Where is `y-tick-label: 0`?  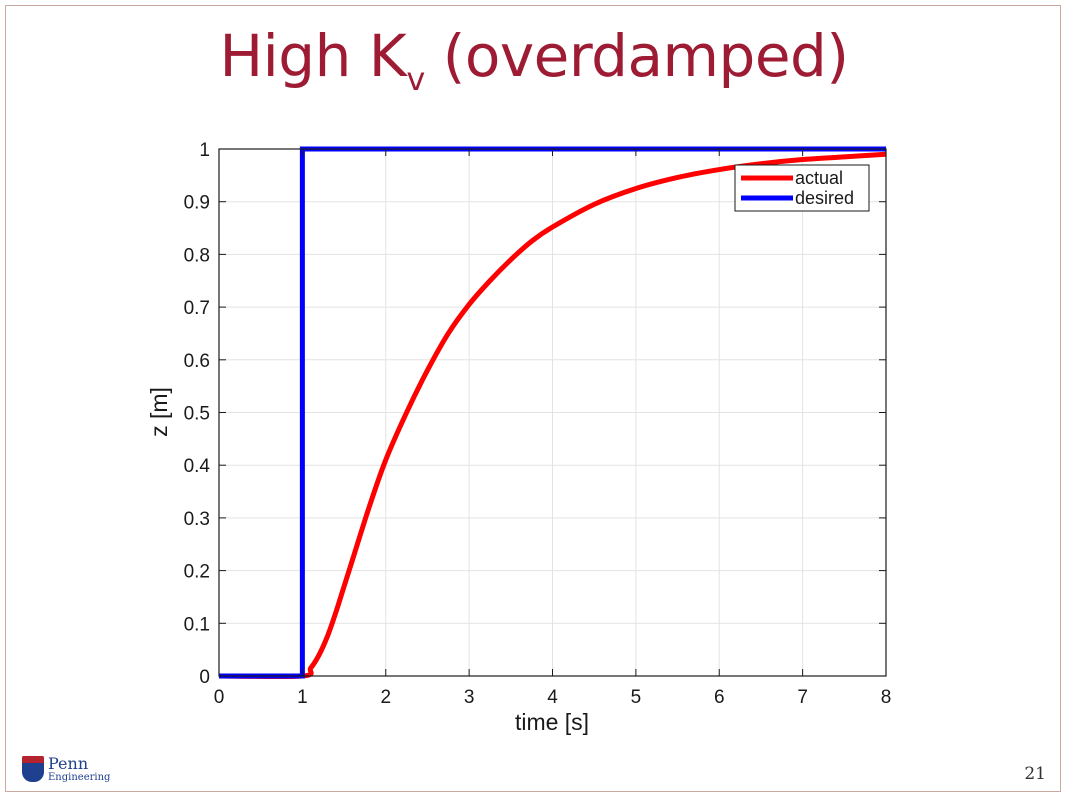
y-tick-label: 0 is located at coordinates (204, 677).